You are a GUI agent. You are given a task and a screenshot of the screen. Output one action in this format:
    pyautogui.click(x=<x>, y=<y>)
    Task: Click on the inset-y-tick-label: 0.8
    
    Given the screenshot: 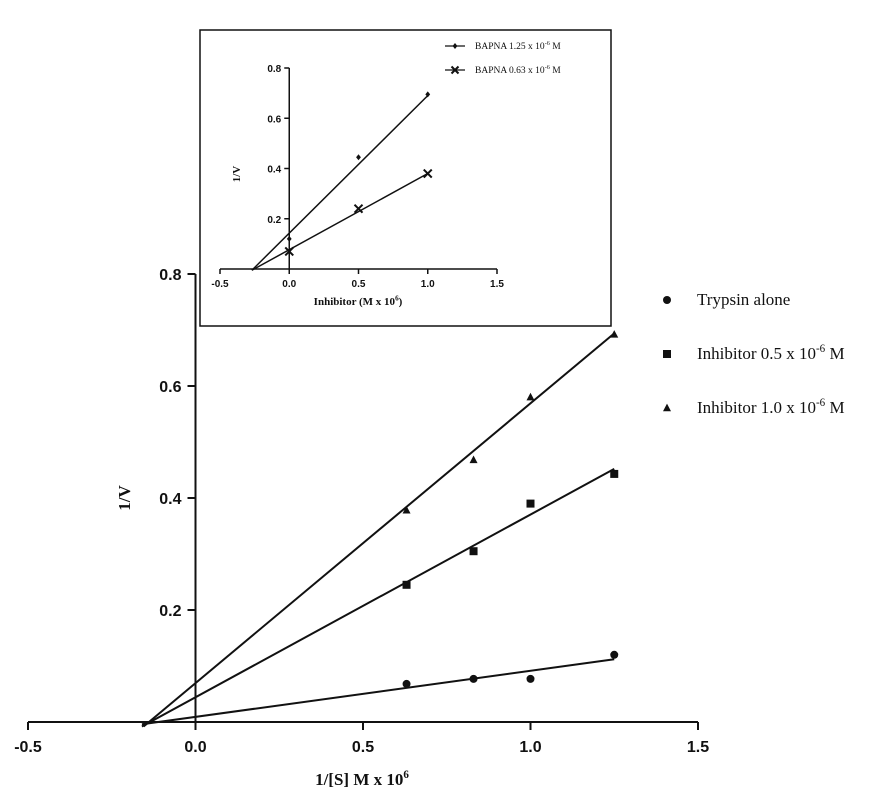 What is the action you would take?
    pyautogui.click(x=274, y=69)
    